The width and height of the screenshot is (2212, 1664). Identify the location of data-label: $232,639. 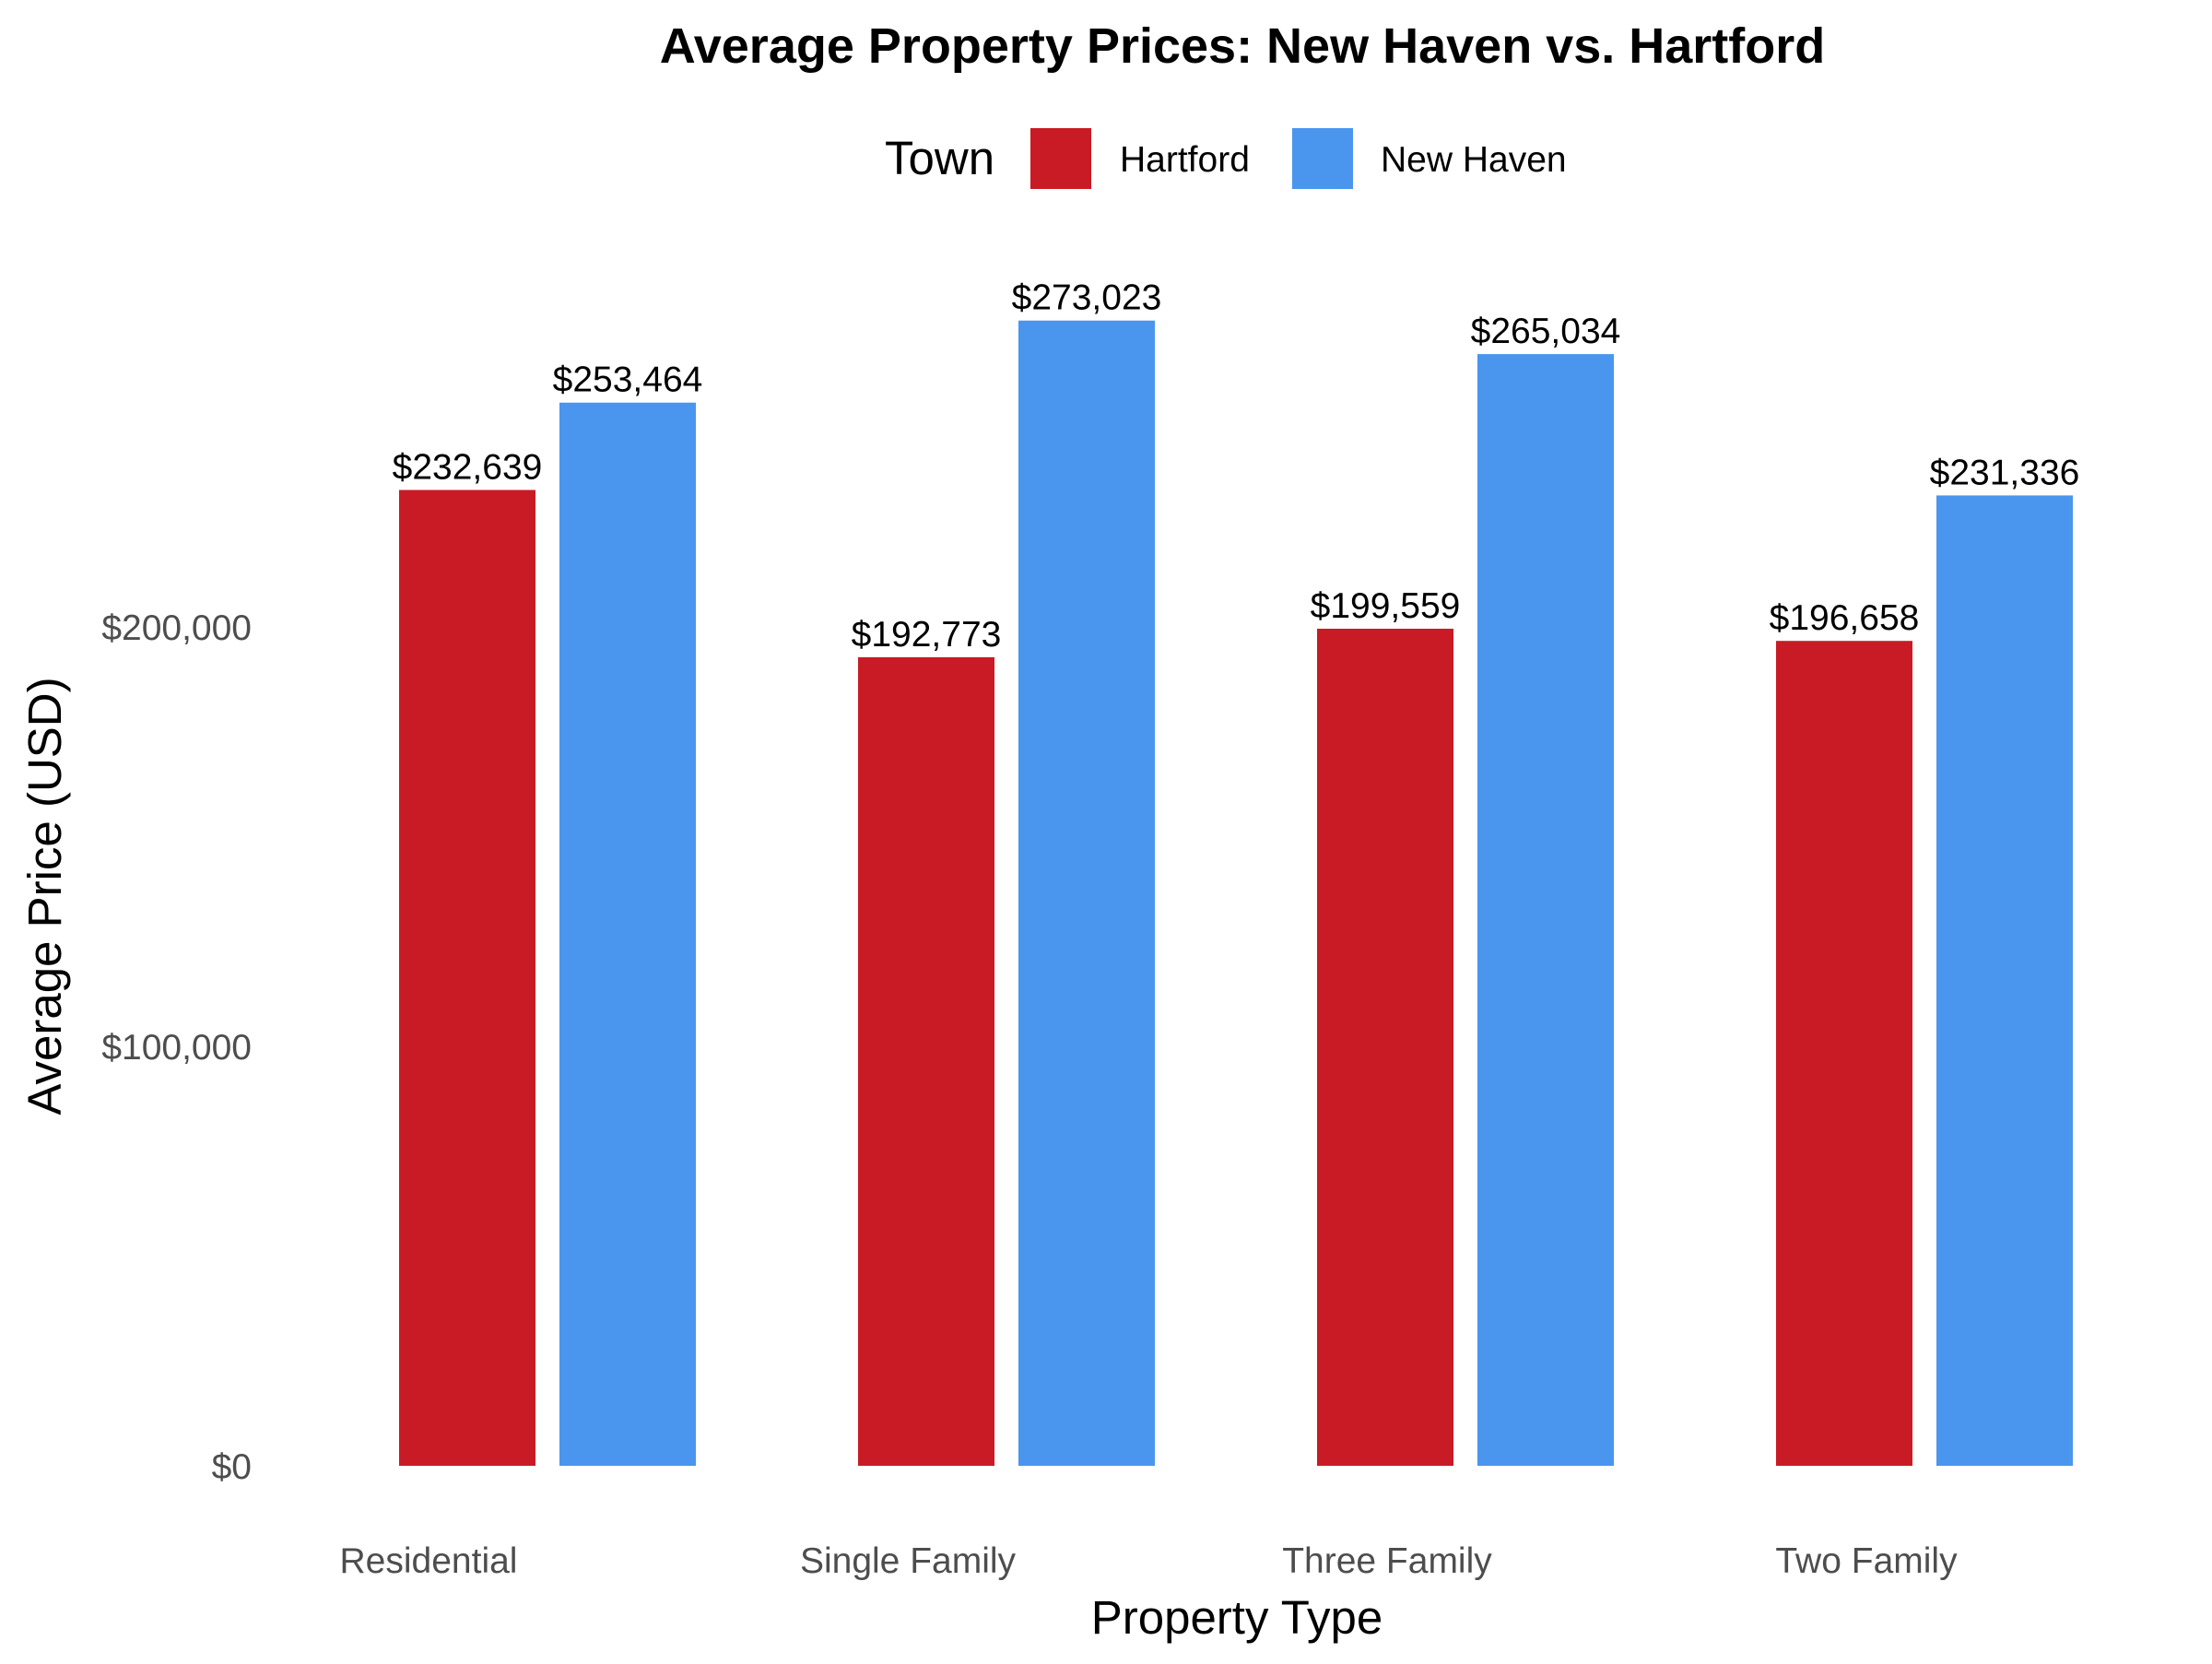
(468, 467).